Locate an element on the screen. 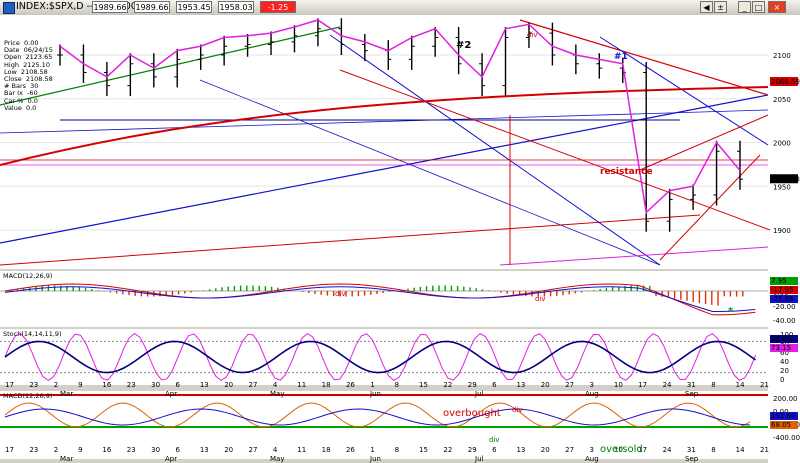  x-axis-day: 4 is located at coordinates (275, 385).